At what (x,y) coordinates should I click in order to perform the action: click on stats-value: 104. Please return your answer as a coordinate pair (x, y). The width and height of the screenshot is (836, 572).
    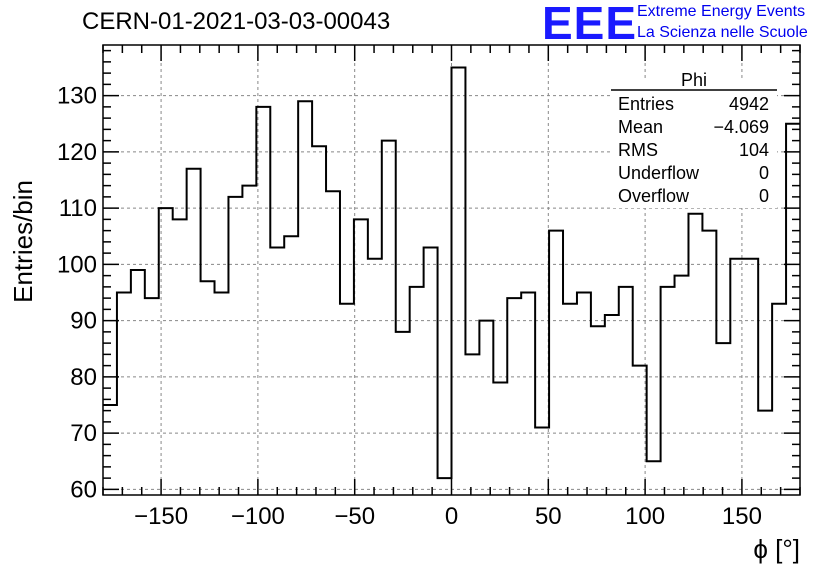
    Looking at the image, I should click on (754, 150).